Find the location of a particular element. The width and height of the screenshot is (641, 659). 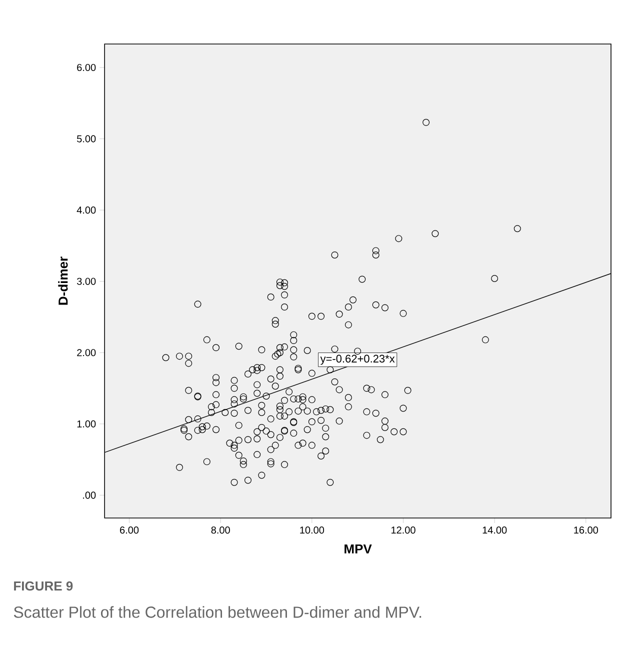

y-tick-label: 6.00 is located at coordinates (86, 68).